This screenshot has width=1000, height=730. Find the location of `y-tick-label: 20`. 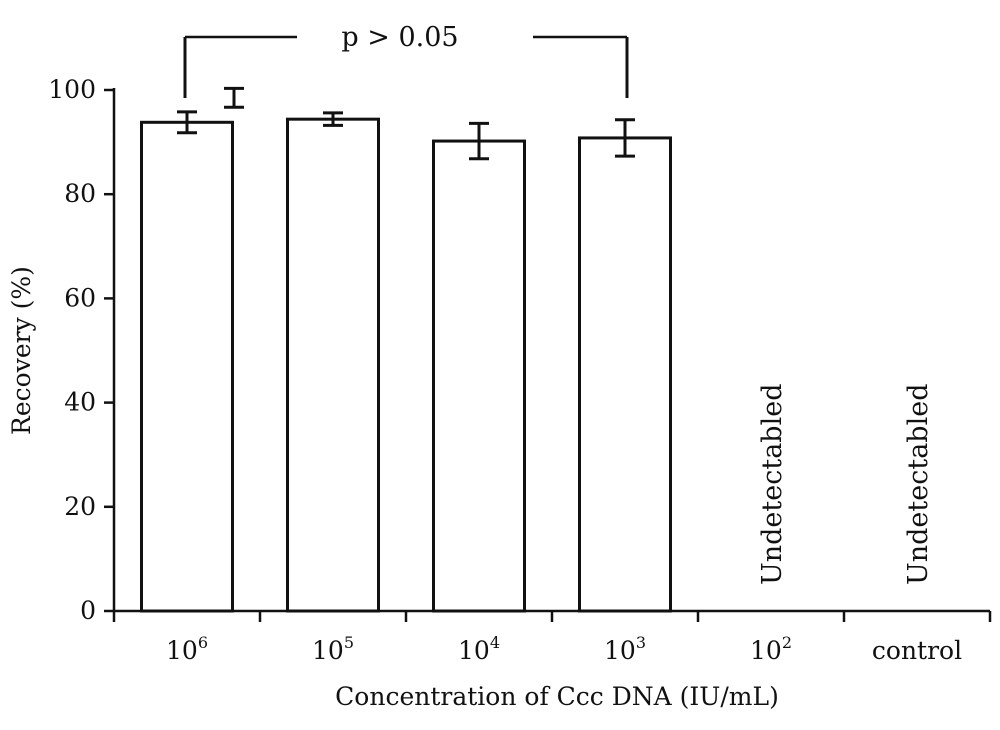

y-tick-label: 20 is located at coordinates (80, 506).